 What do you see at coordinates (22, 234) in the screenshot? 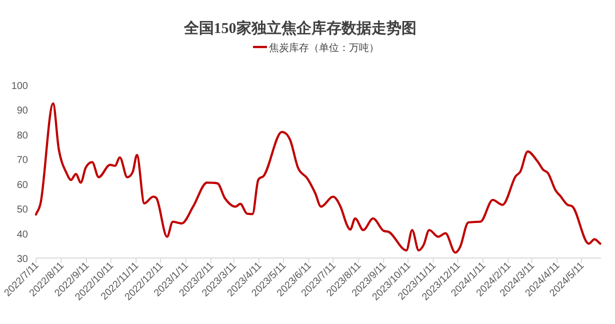
I see `y-tick-label: 40` at bounding box center [22, 234].